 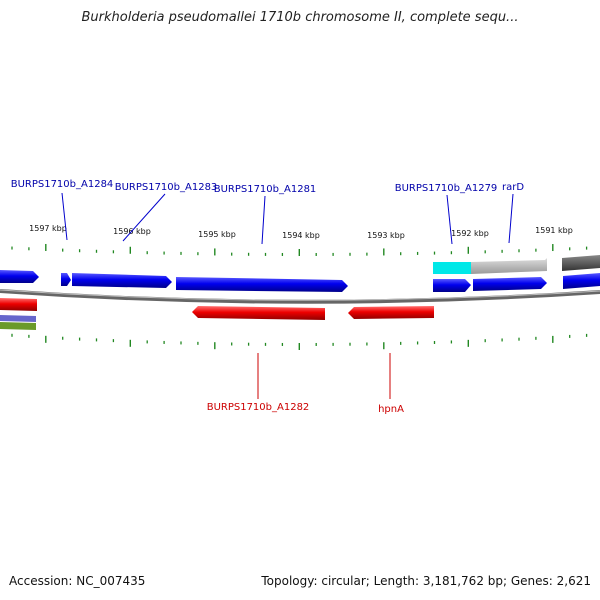 I want to click on gene-a1282-arrow, so click(x=258, y=313).